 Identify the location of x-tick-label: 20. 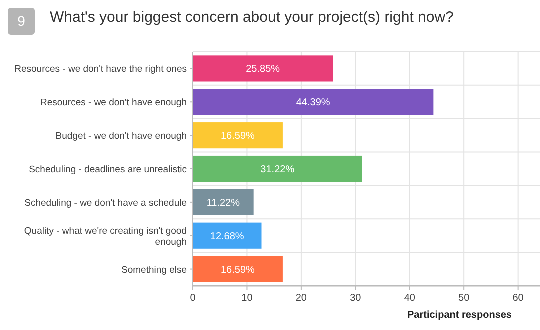
(302, 298).